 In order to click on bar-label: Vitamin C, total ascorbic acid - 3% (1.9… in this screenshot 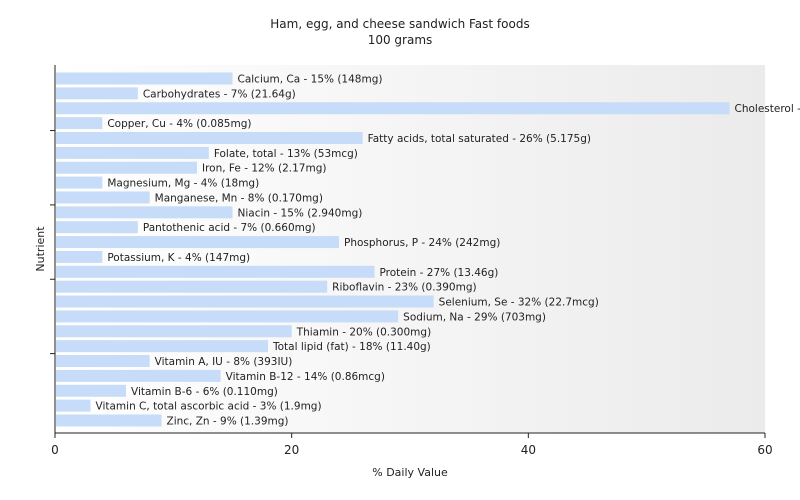, I will do `click(209, 407)`.